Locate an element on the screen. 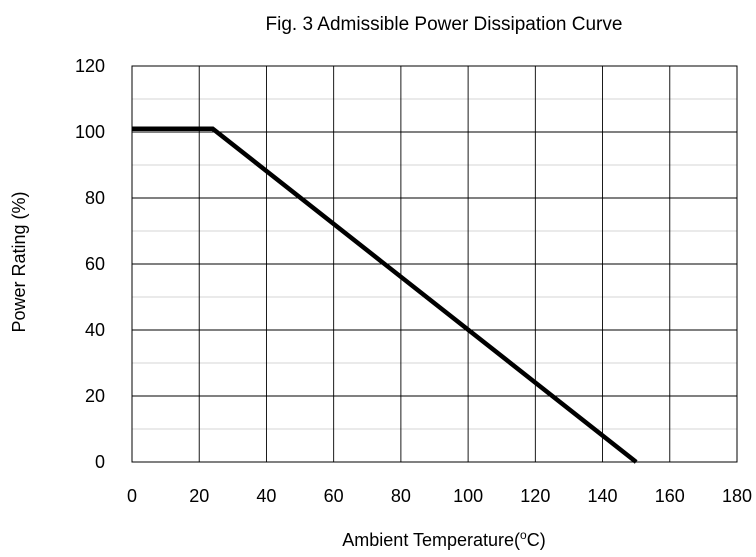 The image size is (756, 557). y-tick-label: 80 is located at coordinates (95, 198).